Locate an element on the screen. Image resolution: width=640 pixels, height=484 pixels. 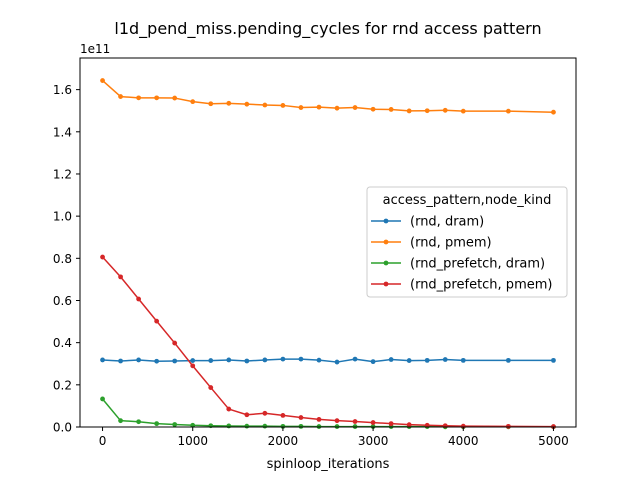
legend-label: (rnd_prefetch, pmem) is located at coordinates (481, 285).